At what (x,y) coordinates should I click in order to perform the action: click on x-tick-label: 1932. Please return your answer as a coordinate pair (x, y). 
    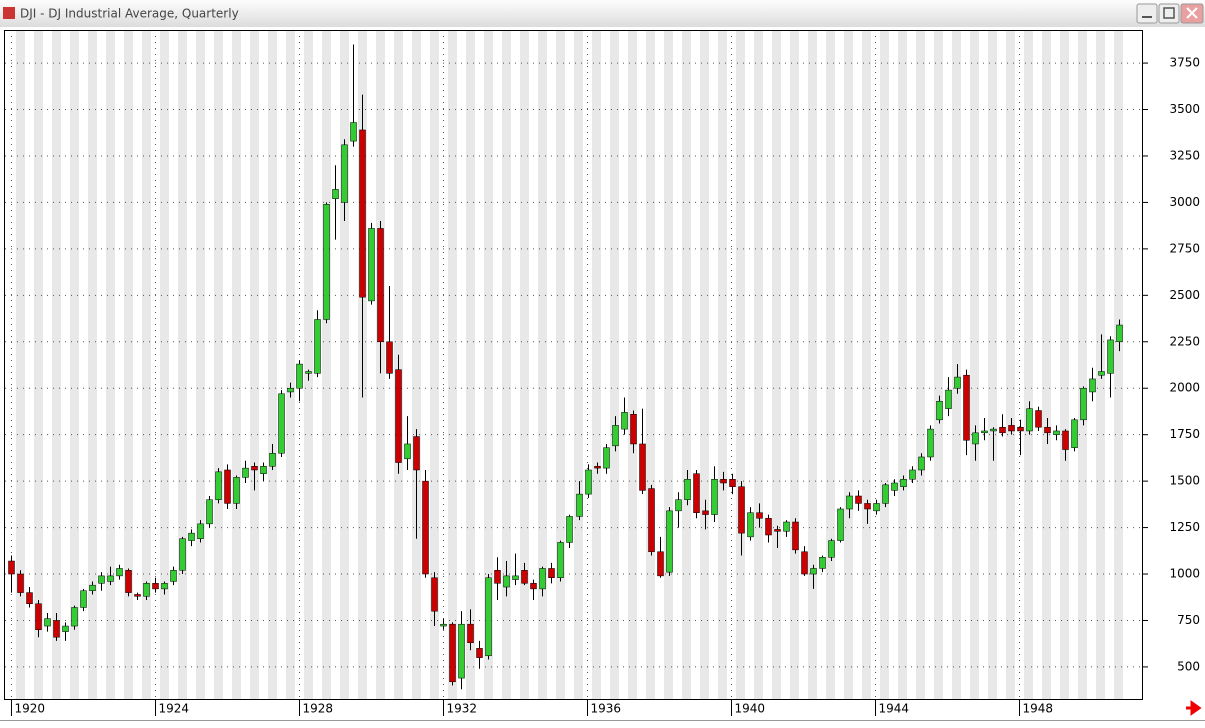
    Looking at the image, I should click on (461, 709).